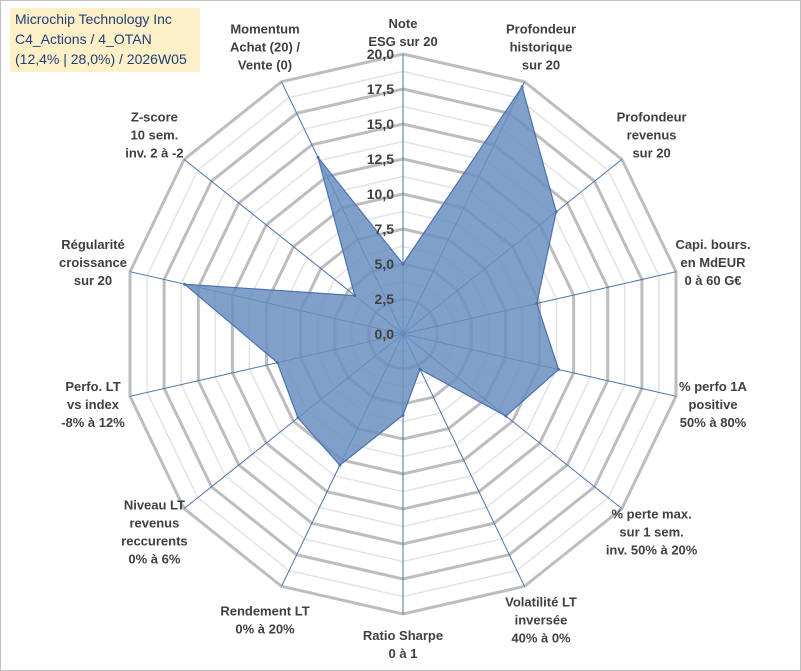 This screenshot has width=801, height=671. Describe the element at coordinates (385, 299) in the screenshot. I see `tick-label: 2,5` at that location.